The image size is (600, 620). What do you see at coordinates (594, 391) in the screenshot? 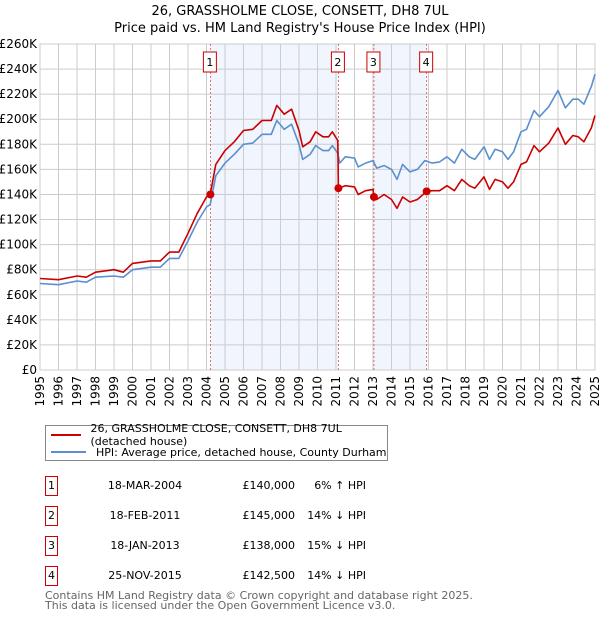
I see `x-tick-label: 2025` at bounding box center [594, 391].